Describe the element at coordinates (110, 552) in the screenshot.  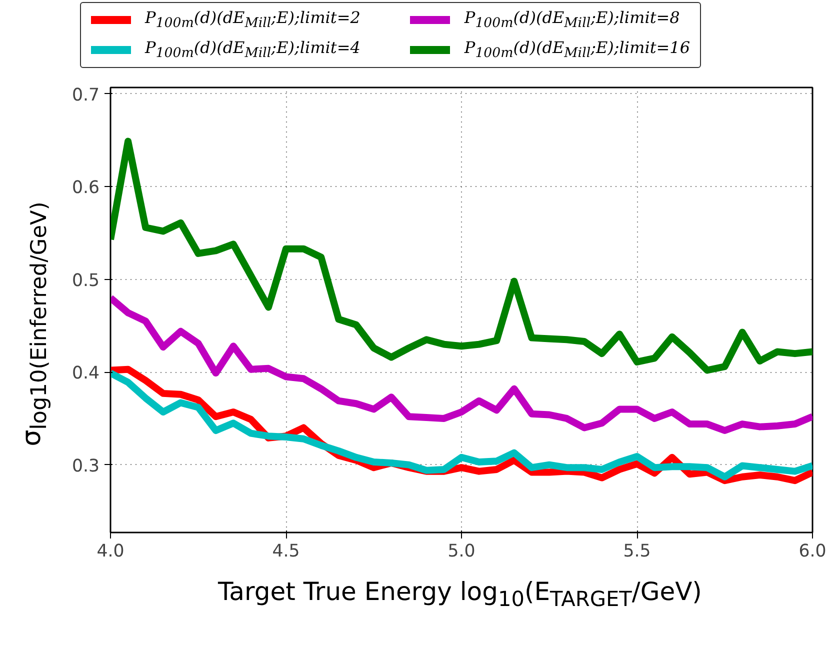
I see `x-tick-label: 4.0` at that location.